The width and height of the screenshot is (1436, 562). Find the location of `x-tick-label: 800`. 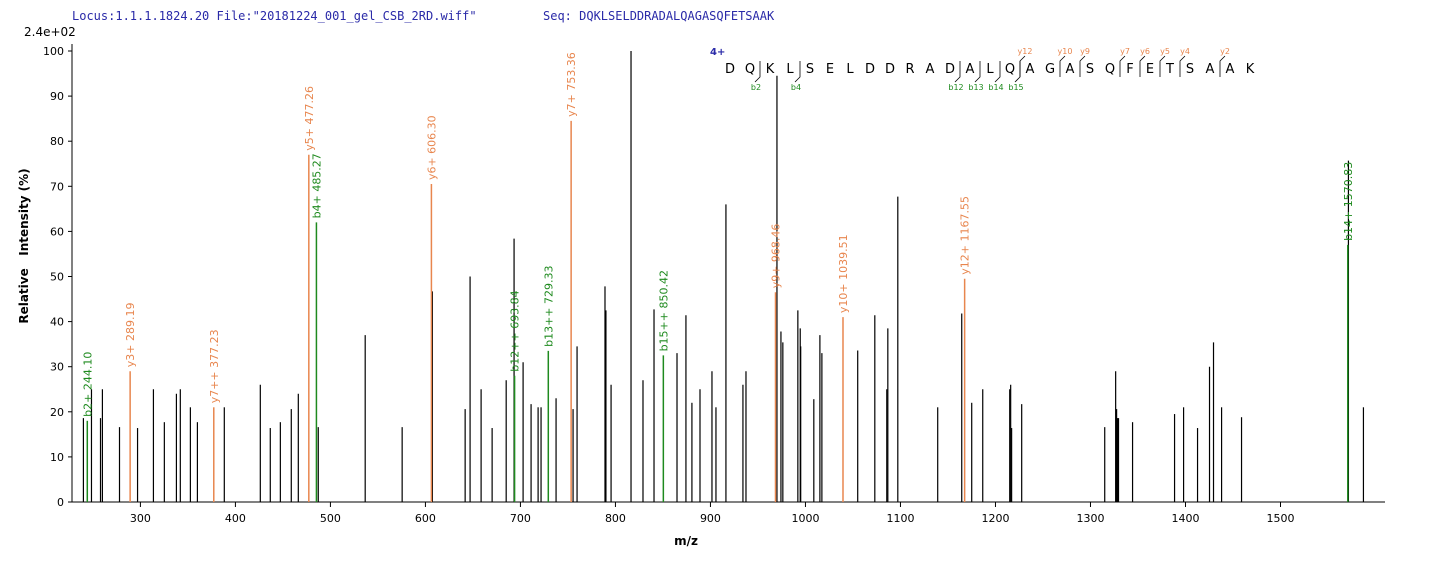

x-tick-label: 800 is located at coordinates (615, 518).